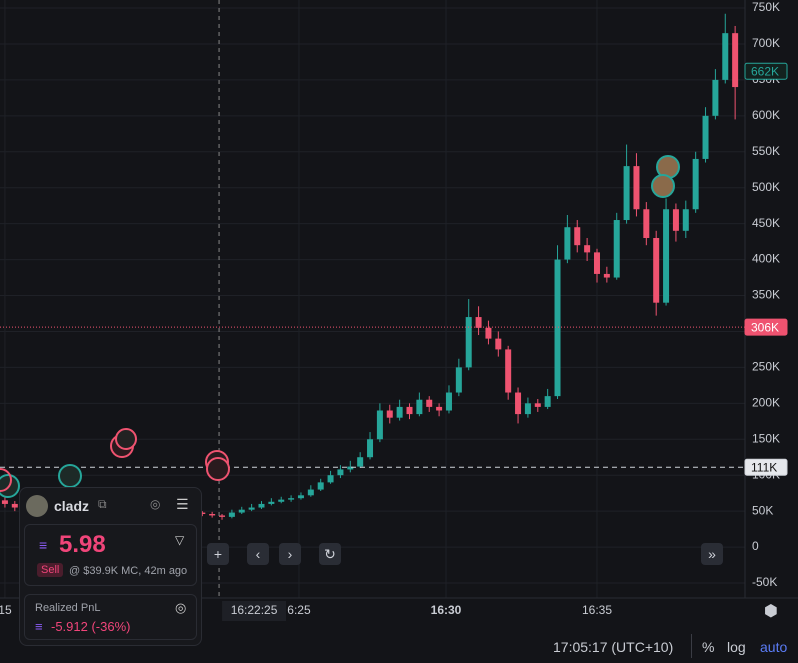  Describe the element at coordinates (764, 467) in the screenshot. I see `price-label: 111K` at that location.